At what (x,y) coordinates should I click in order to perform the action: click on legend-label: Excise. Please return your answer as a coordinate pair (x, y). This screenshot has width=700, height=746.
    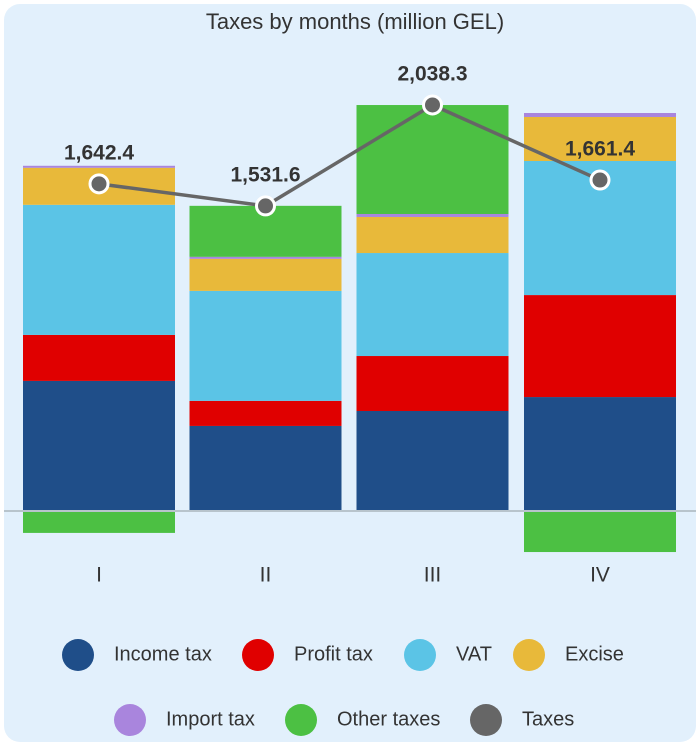
    Looking at the image, I should click on (594, 654).